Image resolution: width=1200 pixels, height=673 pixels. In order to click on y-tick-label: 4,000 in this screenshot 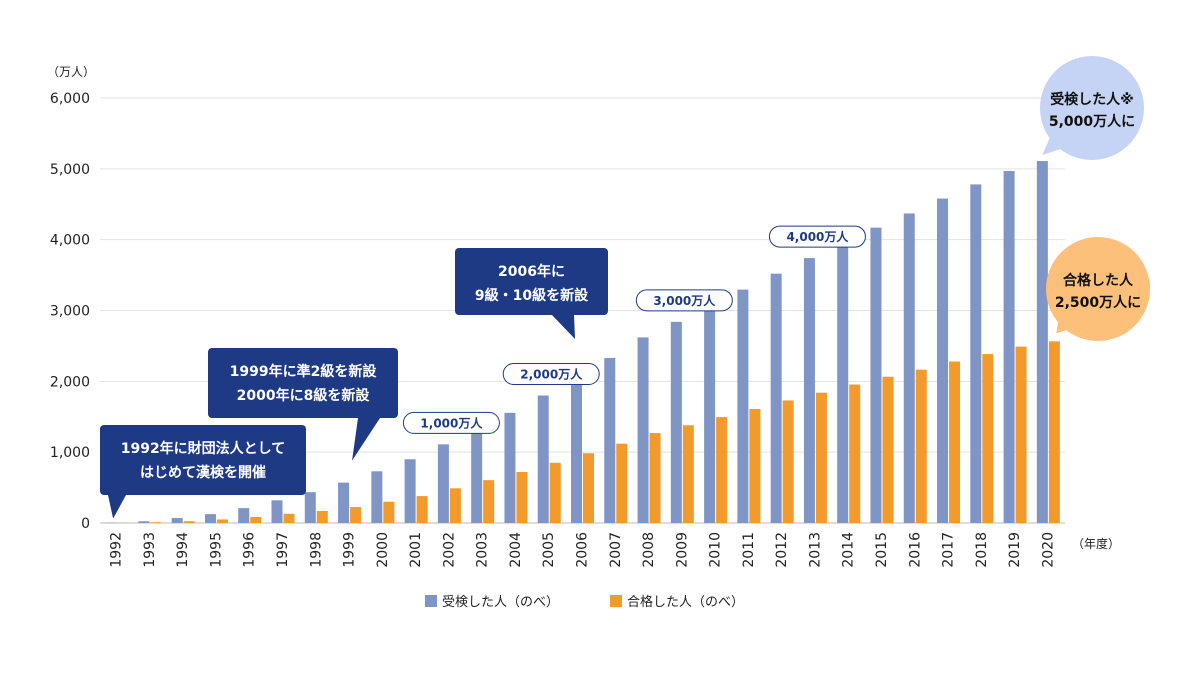, I will do `click(70, 241)`.